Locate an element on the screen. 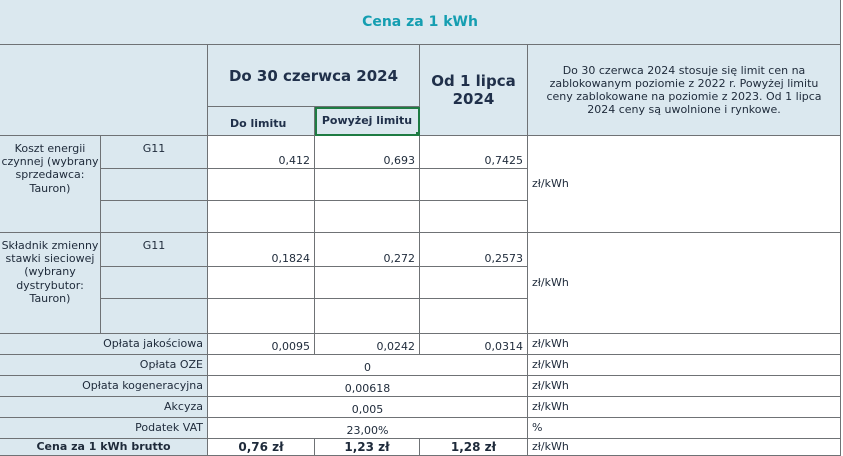 The image size is (843, 456). cogeneration-fee-label: Opłata kogeneracyjna is located at coordinates (104, 386).